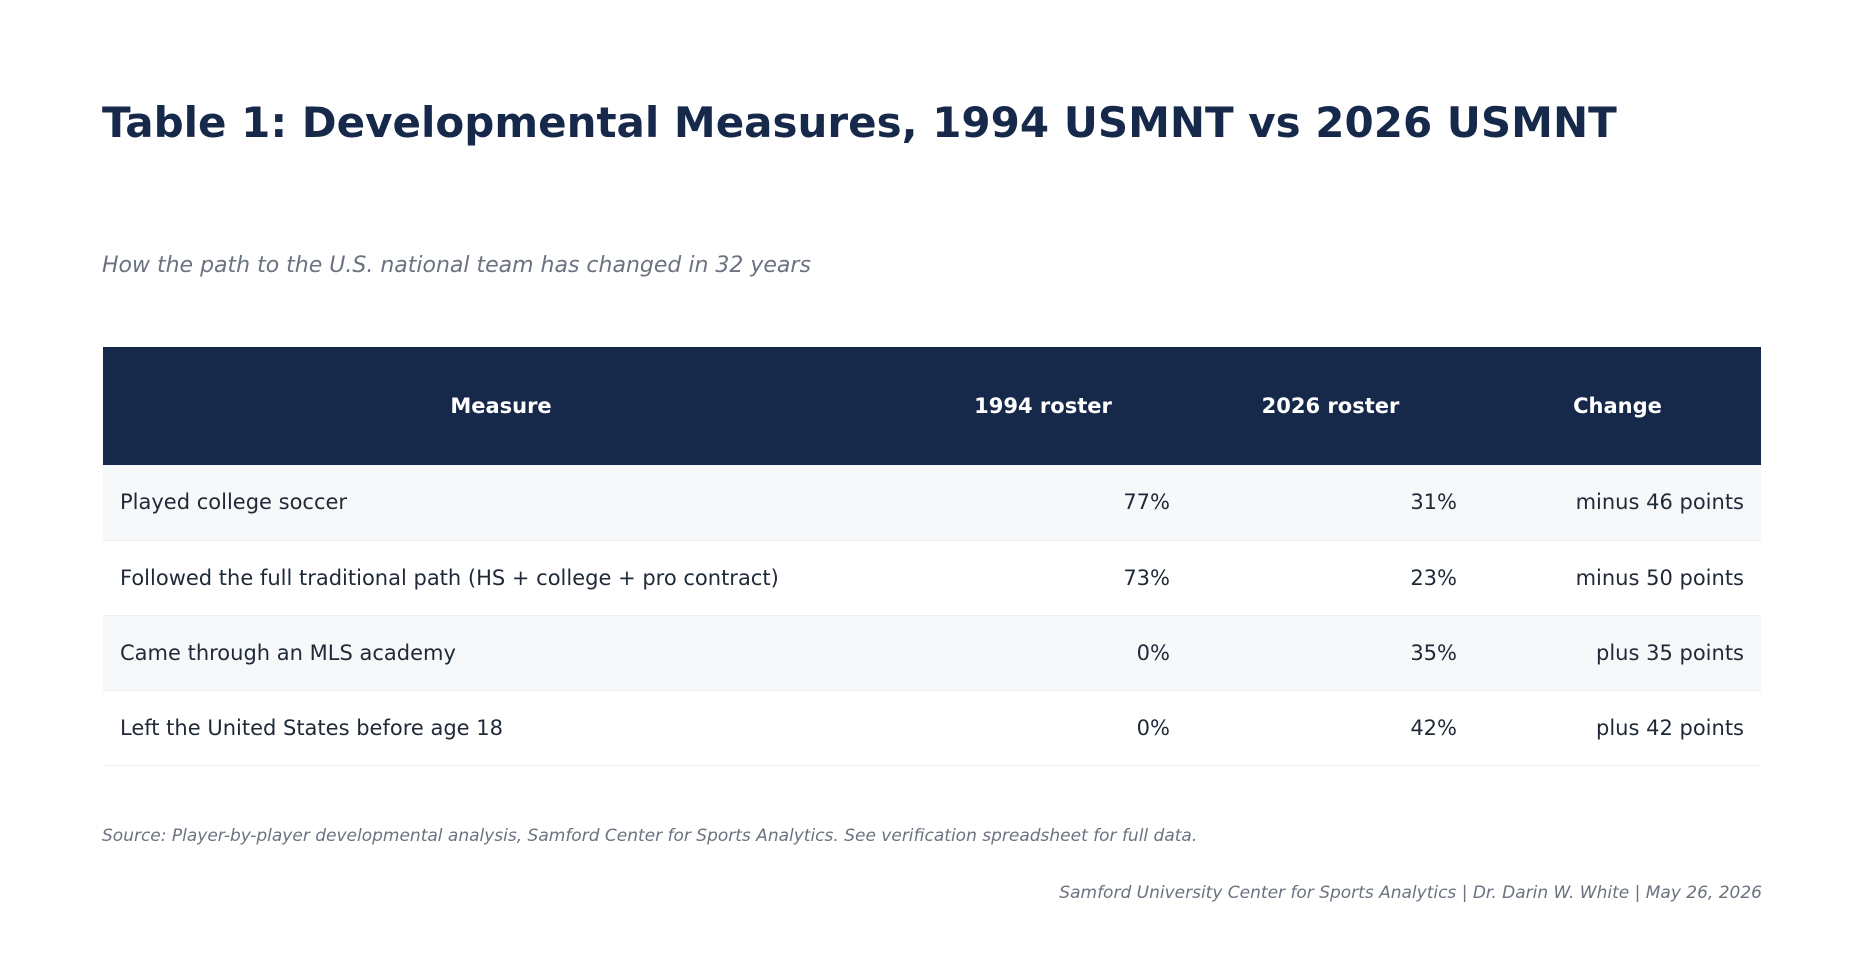 The width and height of the screenshot is (1859, 960). I want to click on cell-2026-roster: 23%, so click(1433, 577).